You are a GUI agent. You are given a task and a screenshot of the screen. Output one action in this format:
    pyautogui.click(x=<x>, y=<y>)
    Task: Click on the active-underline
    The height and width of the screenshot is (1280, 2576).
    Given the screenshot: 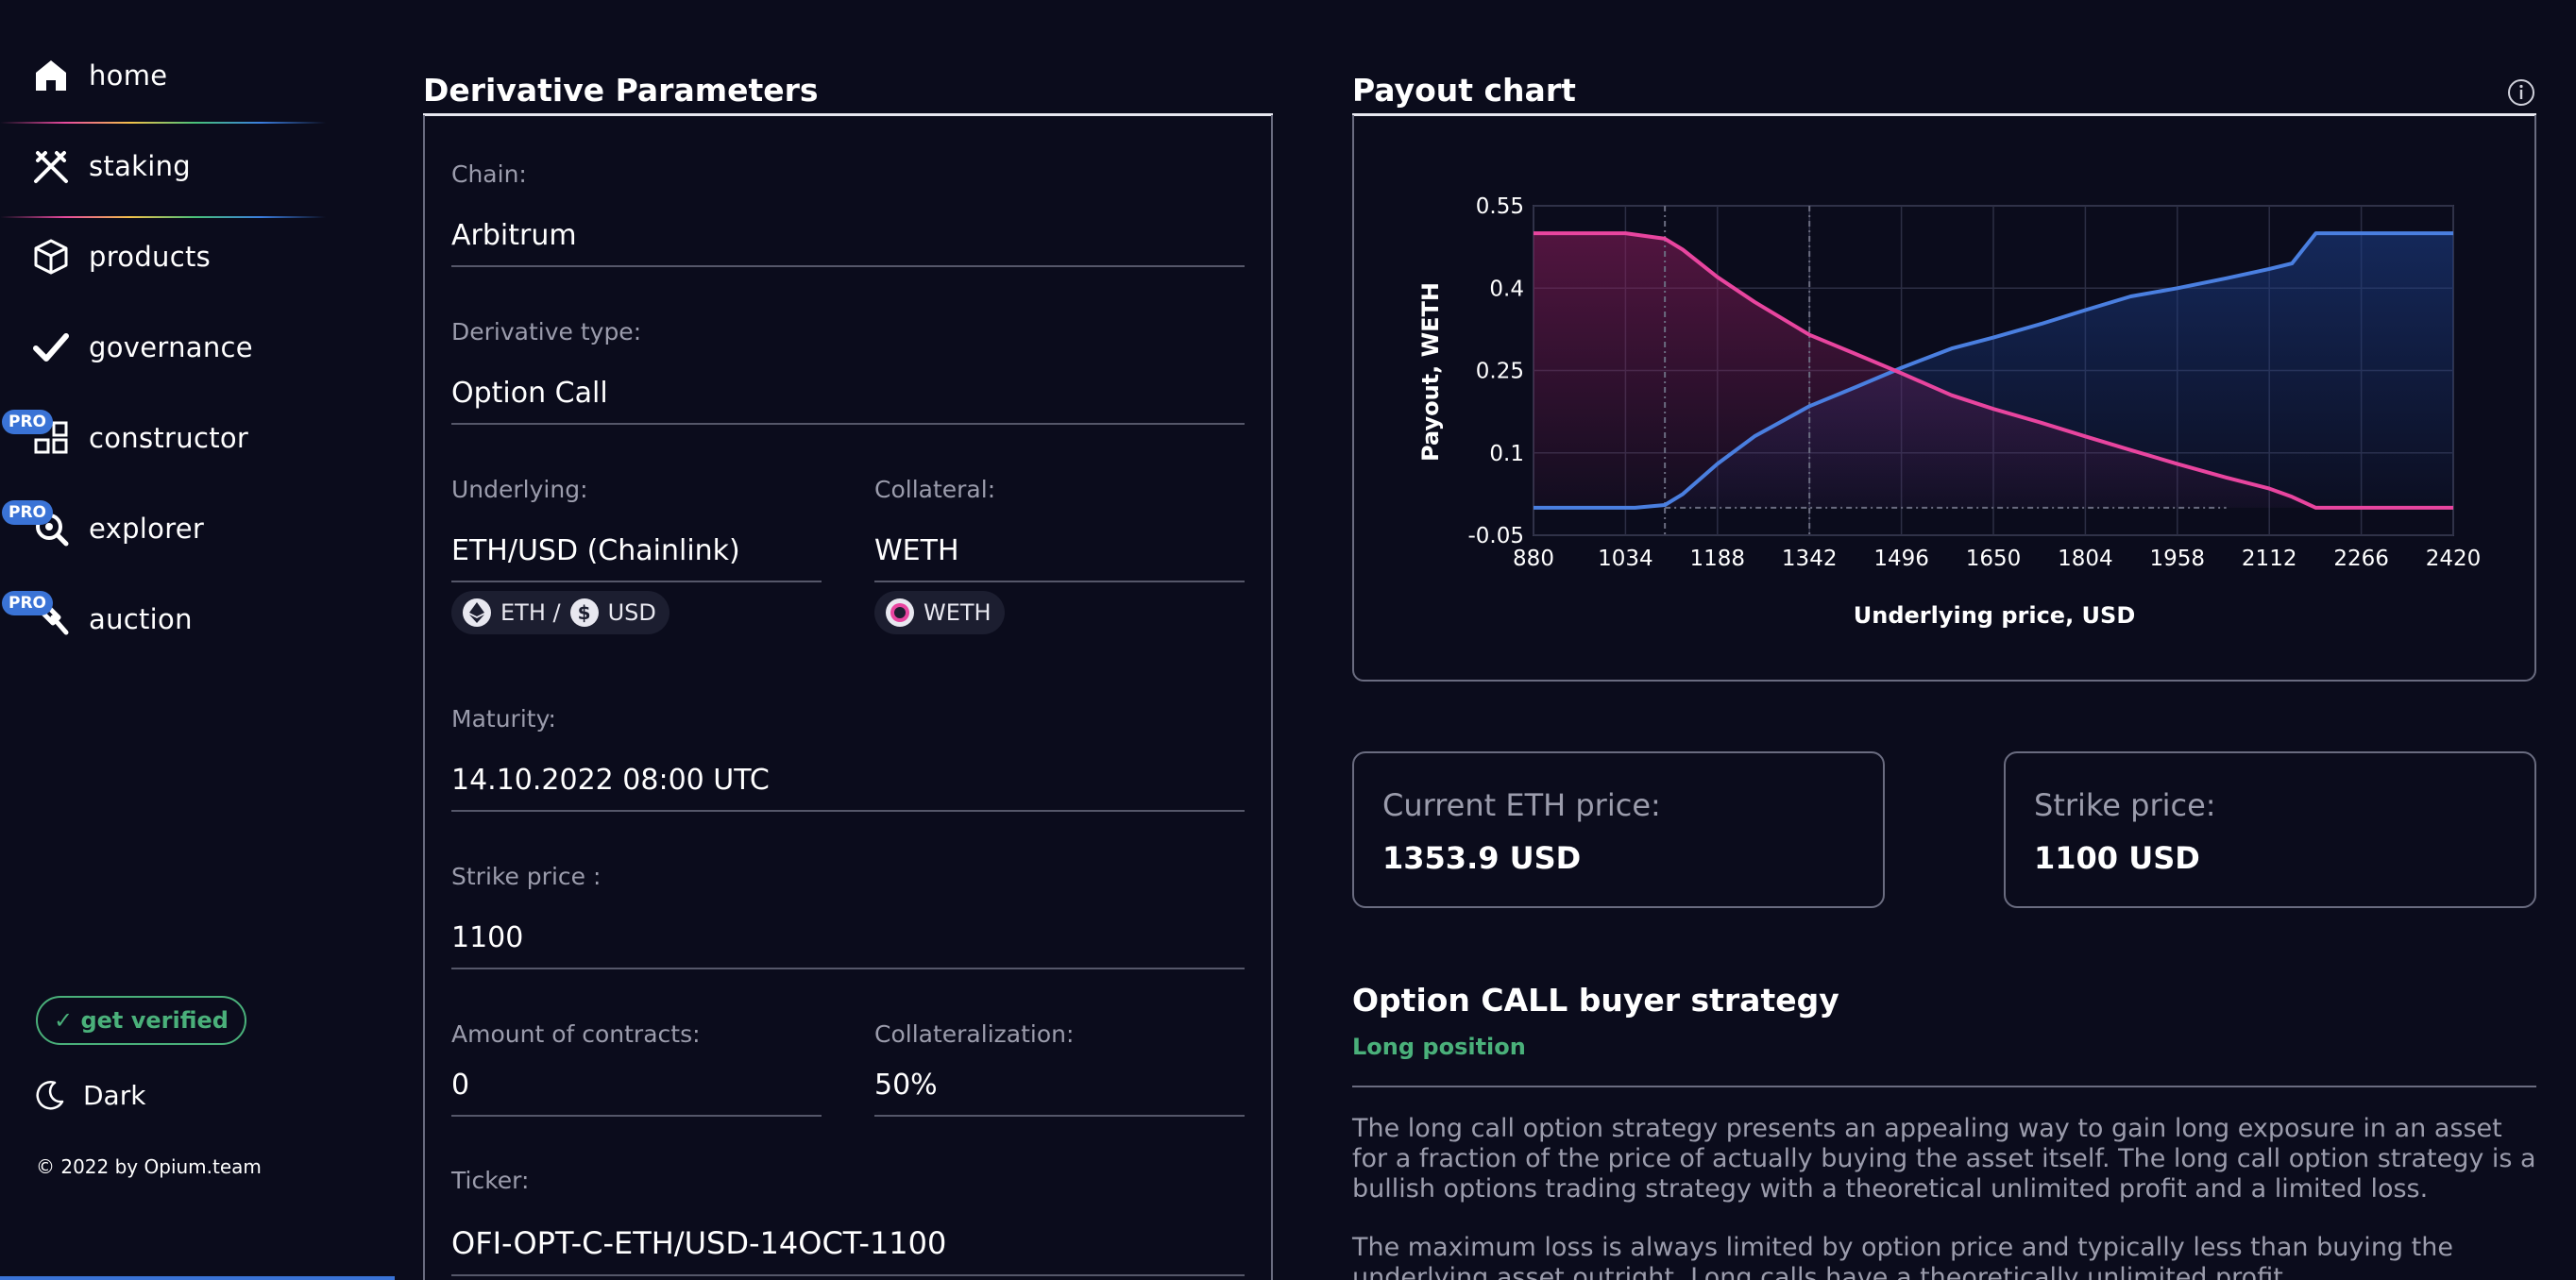 What is the action you would take?
    pyautogui.click(x=163, y=123)
    